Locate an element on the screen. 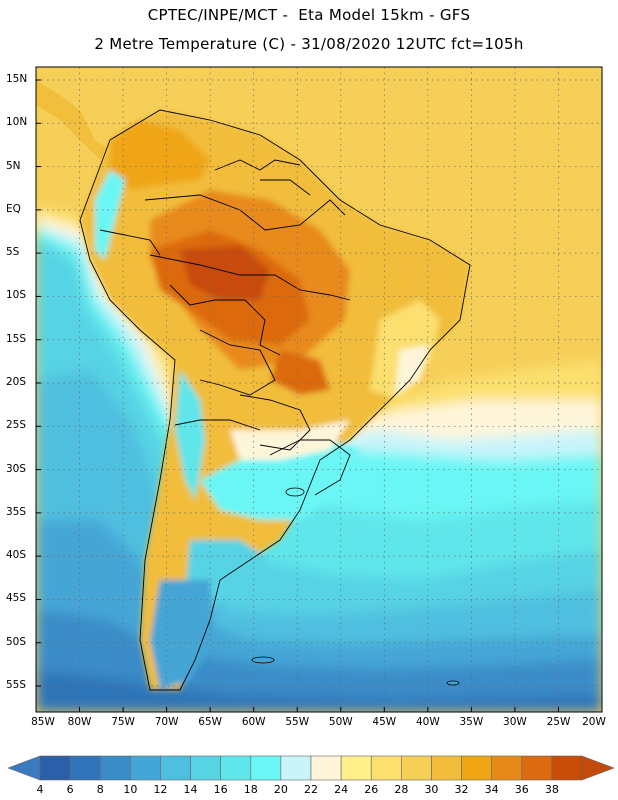 The height and width of the screenshot is (800, 618). lon-label: 85W is located at coordinates (43, 722).